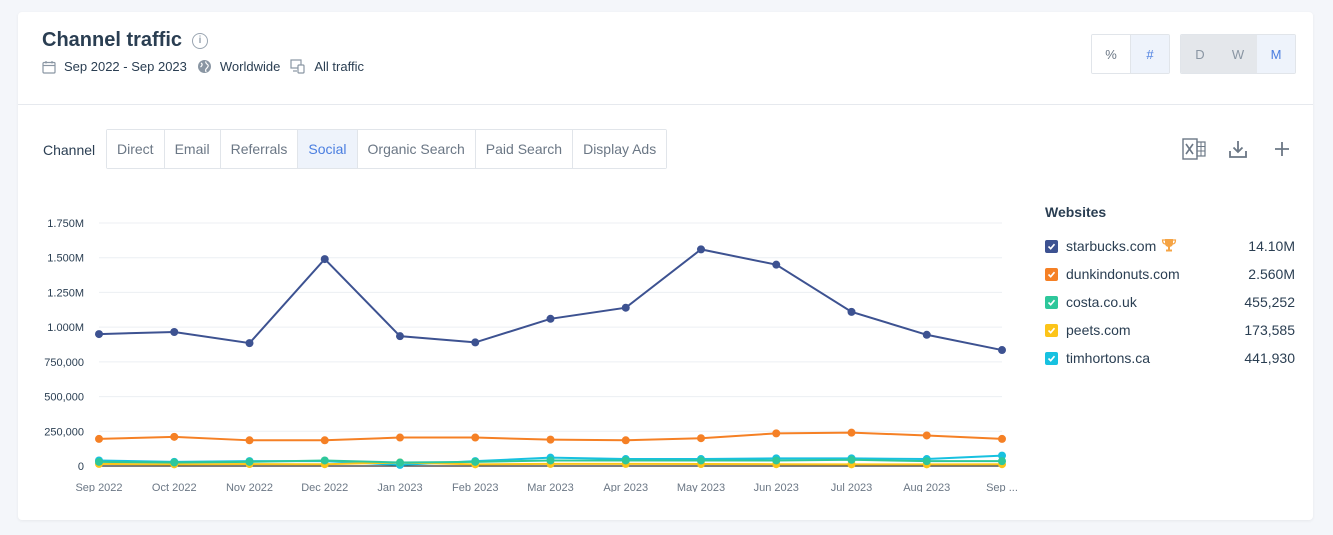  I want to click on legend-item-starbucks-com: starbucks.com 14.10M, so click(1170, 246).